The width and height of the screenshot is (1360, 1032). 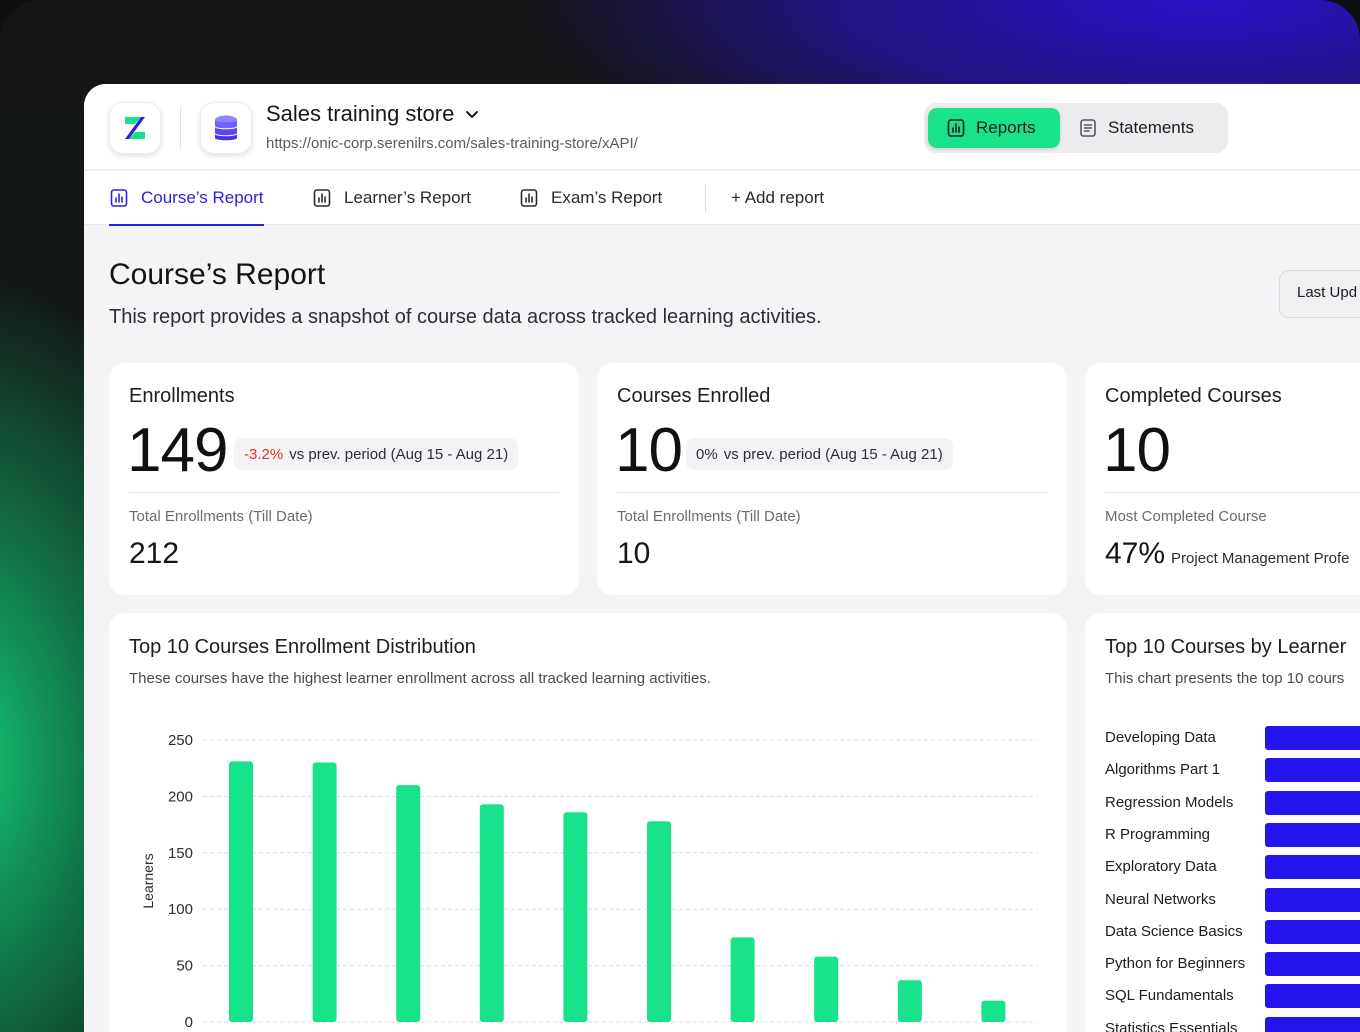 What do you see at coordinates (180, 740) in the screenshot?
I see `y-tick-label: 250` at bounding box center [180, 740].